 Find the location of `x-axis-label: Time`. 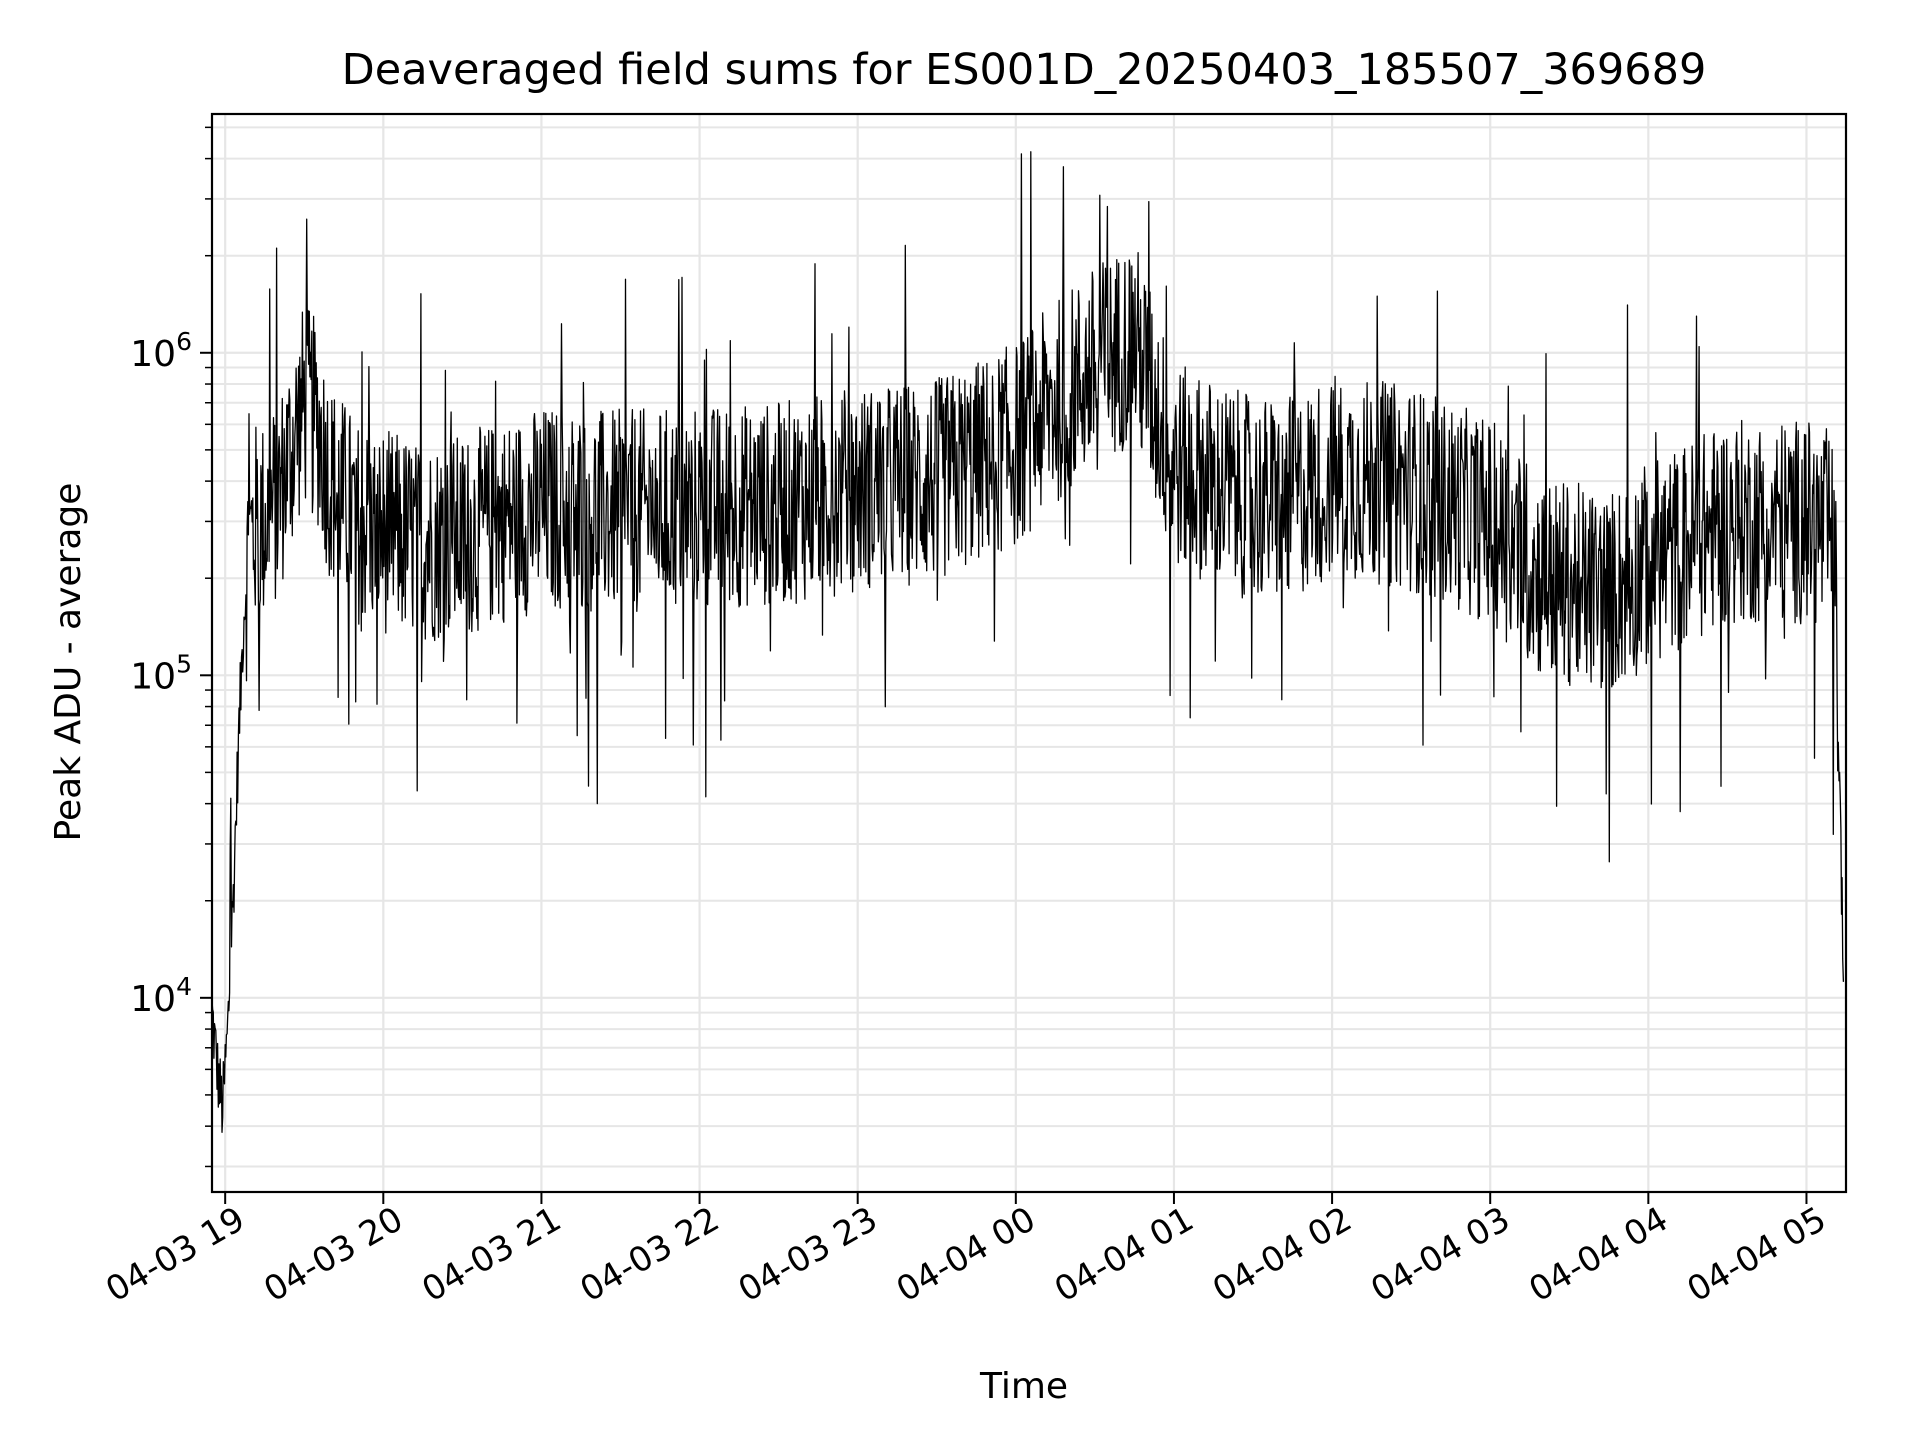

x-axis-label: Time is located at coordinates (1023, 1386).